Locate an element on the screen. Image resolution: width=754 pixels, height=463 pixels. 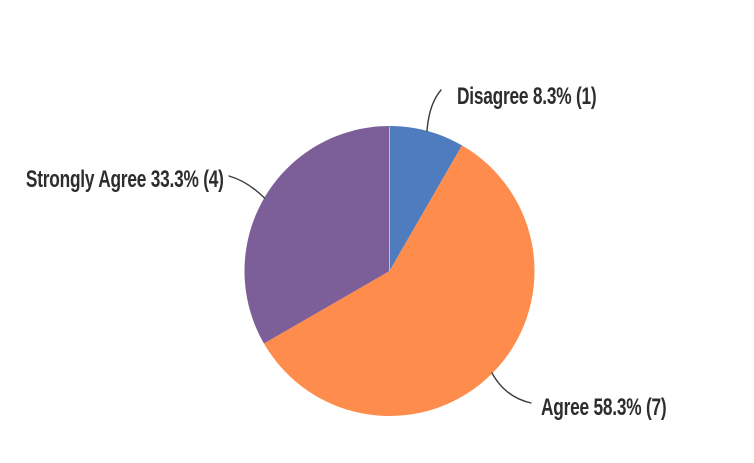
leader-line-agree is located at coordinates (511, 388).